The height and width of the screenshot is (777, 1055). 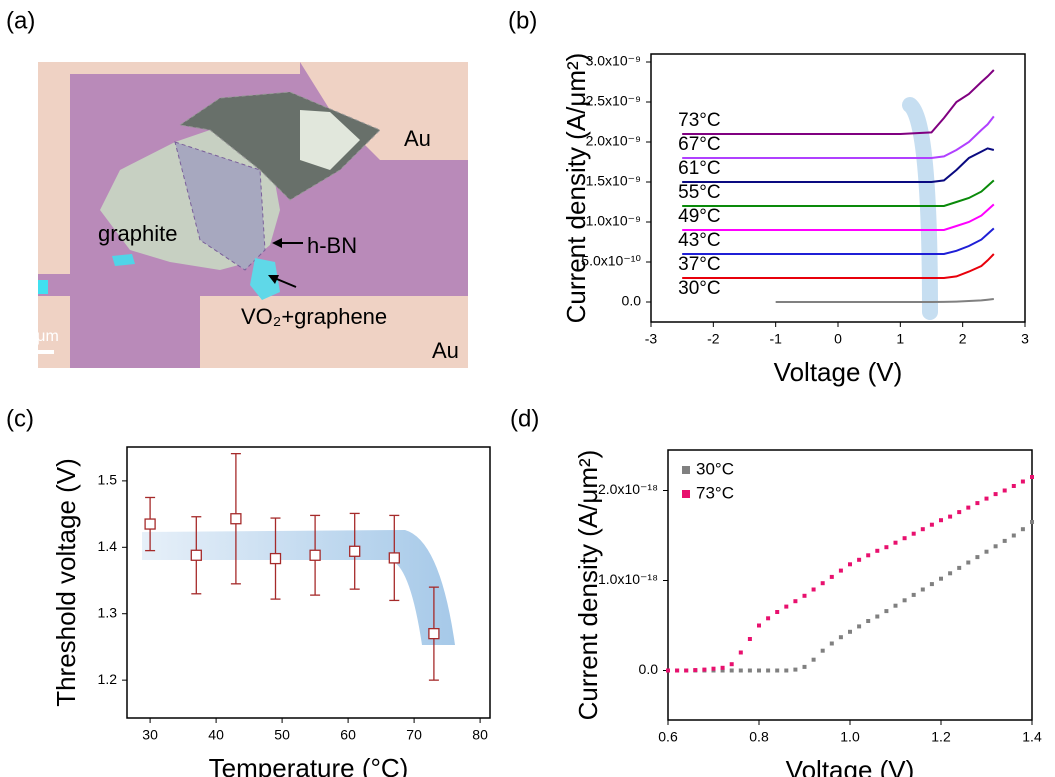 I want to click on y-tick-label: 1.2, so click(x=108, y=679).